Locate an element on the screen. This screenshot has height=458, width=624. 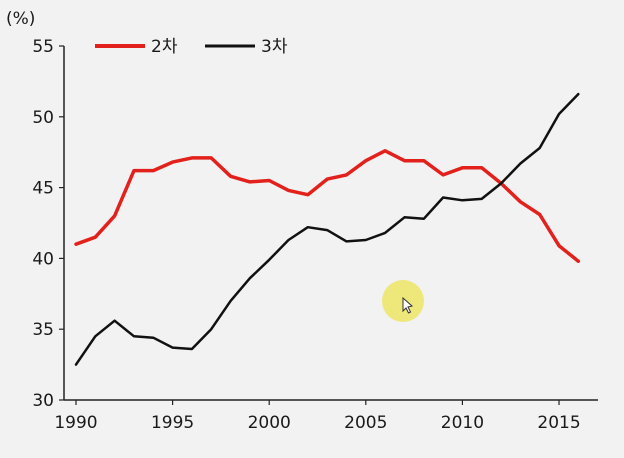
y-tick-label: 30 is located at coordinates (43, 401).